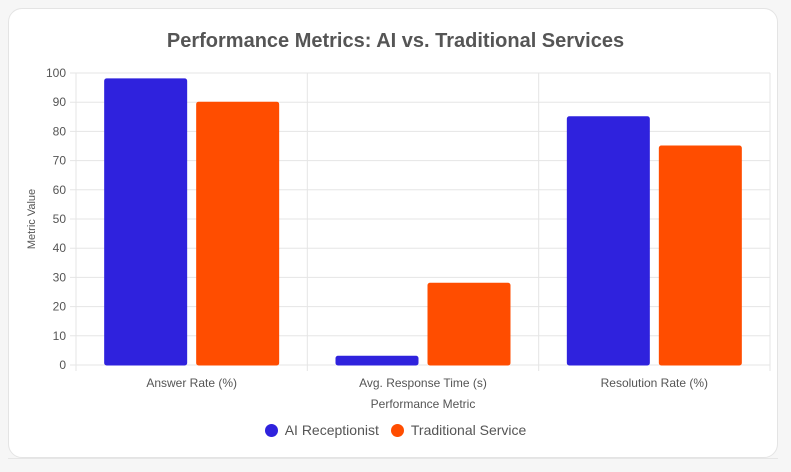 This screenshot has height=472, width=791. Describe the element at coordinates (56, 73) in the screenshot. I see `y-tick-label: 100` at that location.